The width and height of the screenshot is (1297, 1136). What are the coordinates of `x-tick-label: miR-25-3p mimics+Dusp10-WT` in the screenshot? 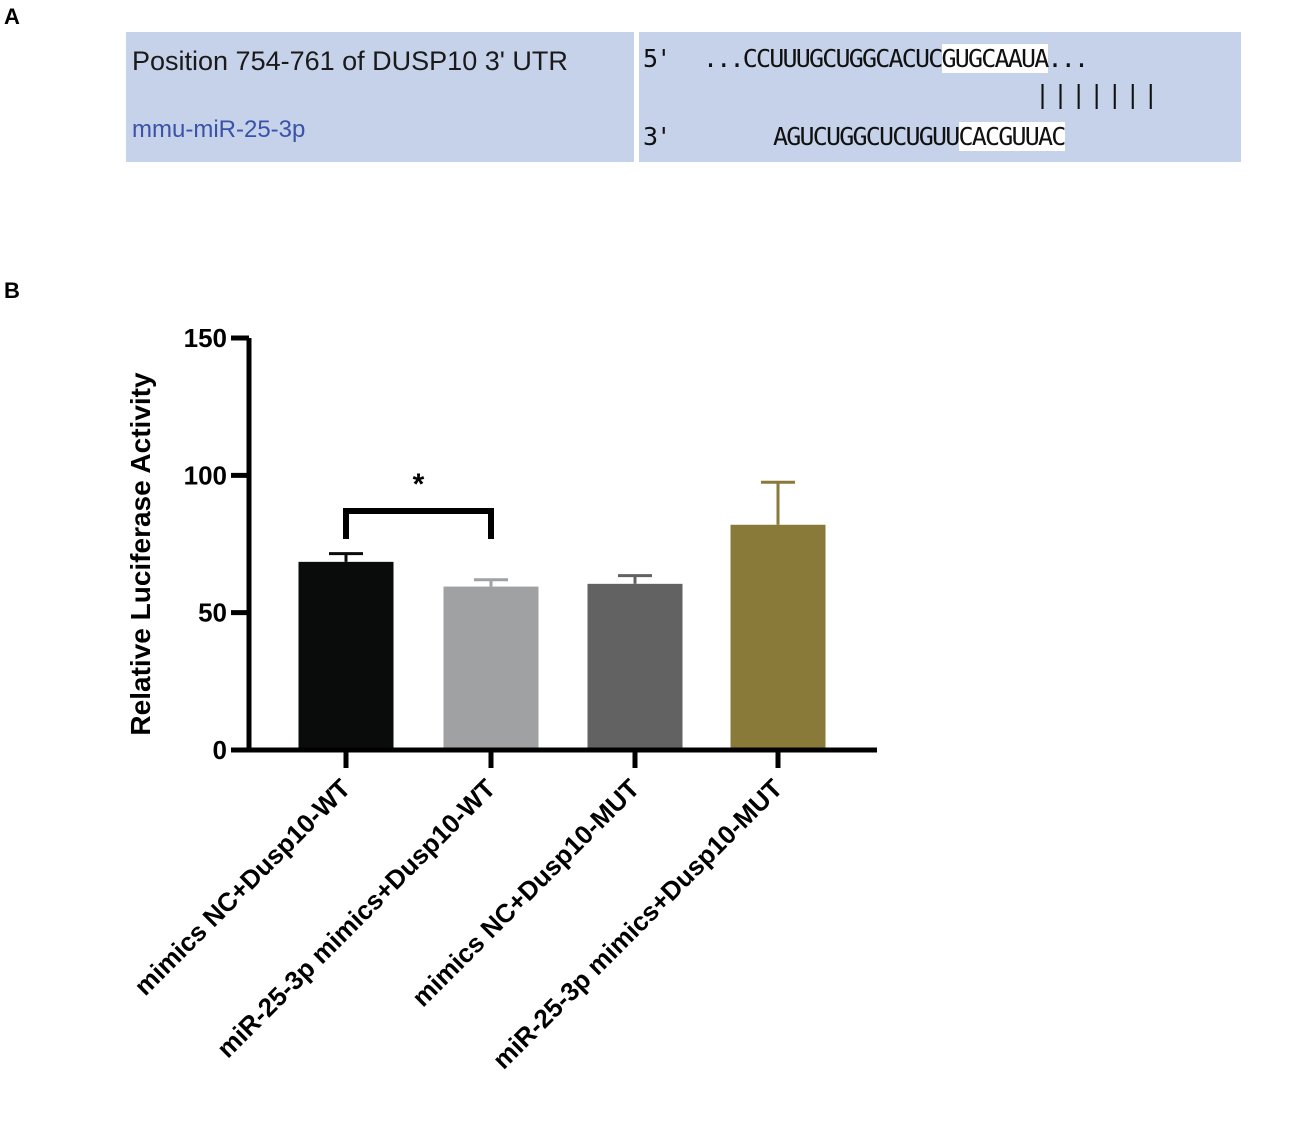 It's located at (356, 918).